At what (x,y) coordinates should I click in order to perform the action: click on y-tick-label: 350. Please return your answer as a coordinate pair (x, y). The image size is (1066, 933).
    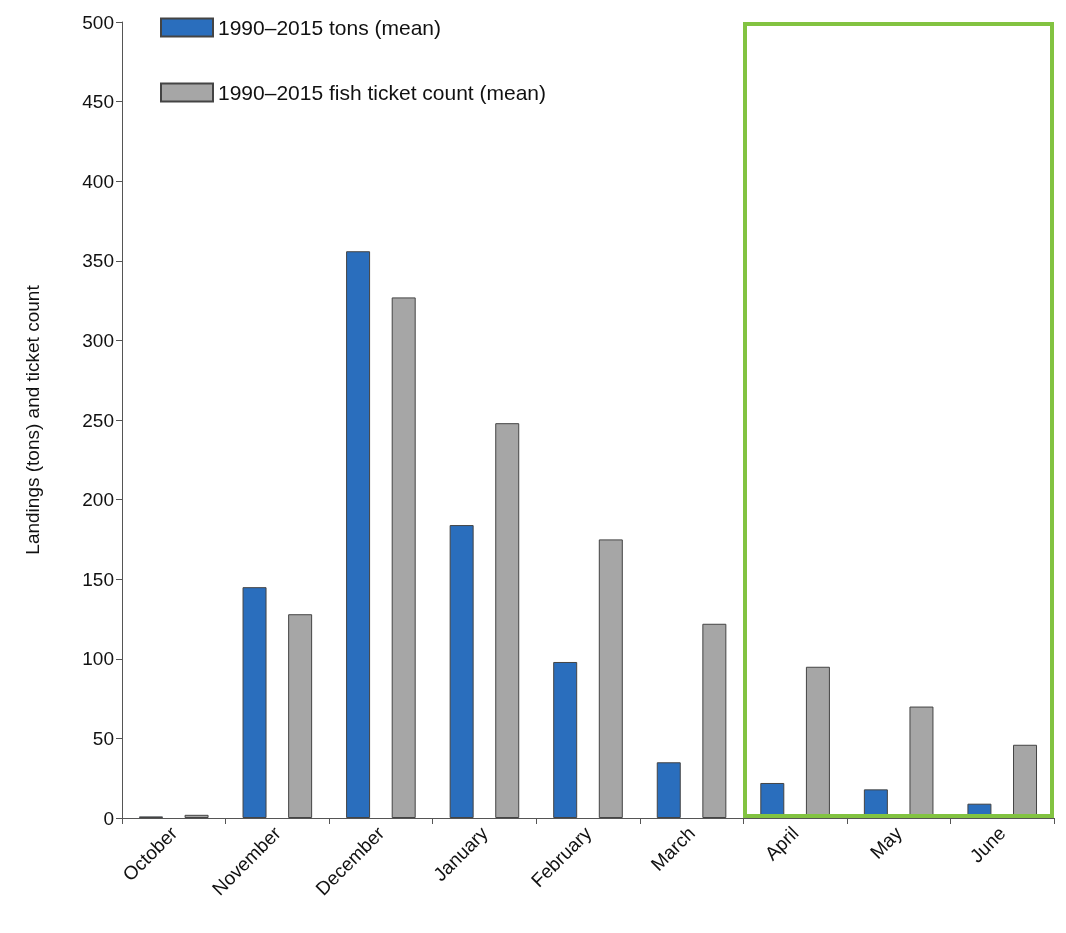
    Looking at the image, I should click on (98, 261).